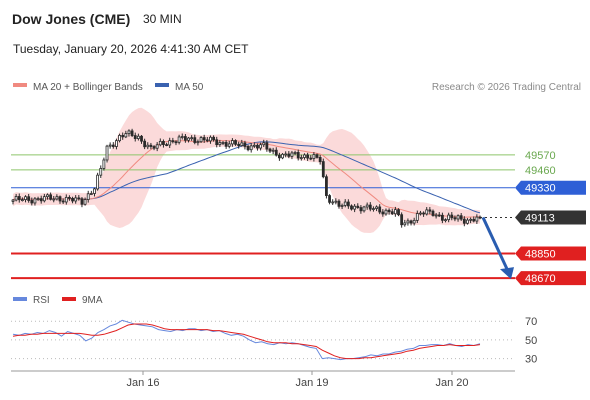 The image size is (590, 400). What do you see at coordinates (507, 273) in the screenshot?
I see `forecast-arrow-head` at bounding box center [507, 273].